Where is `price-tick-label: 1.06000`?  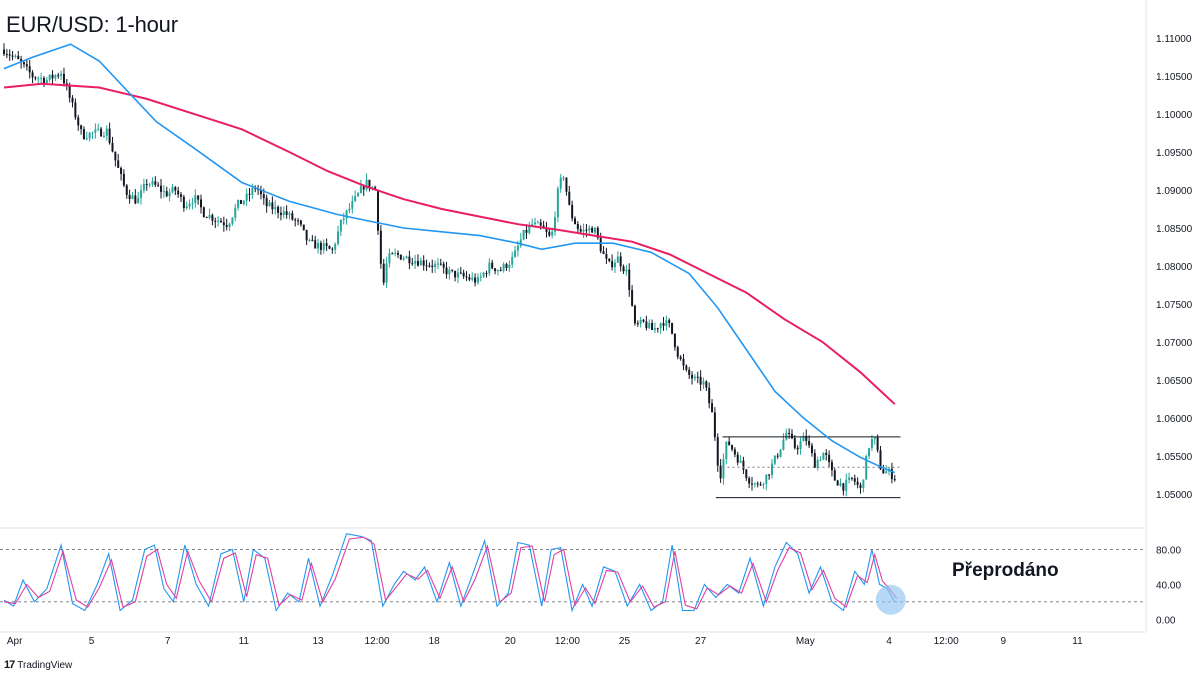
price-tick-label: 1.06000 is located at coordinates (1174, 419).